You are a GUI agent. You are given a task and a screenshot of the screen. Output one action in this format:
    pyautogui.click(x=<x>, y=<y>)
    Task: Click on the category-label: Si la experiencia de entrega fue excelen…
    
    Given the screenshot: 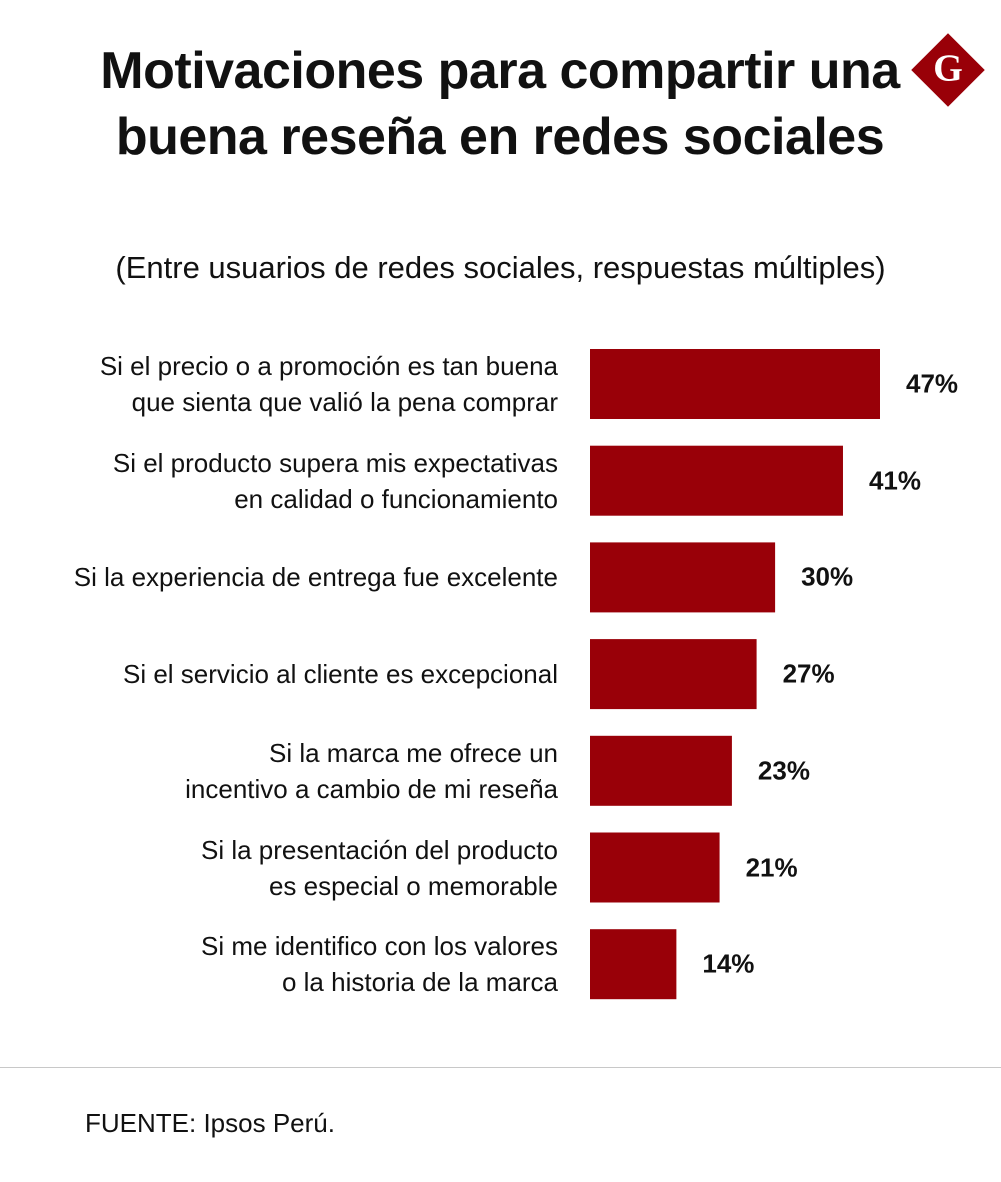 What is the action you would take?
    pyautogui.click(x=315, y=577)
    